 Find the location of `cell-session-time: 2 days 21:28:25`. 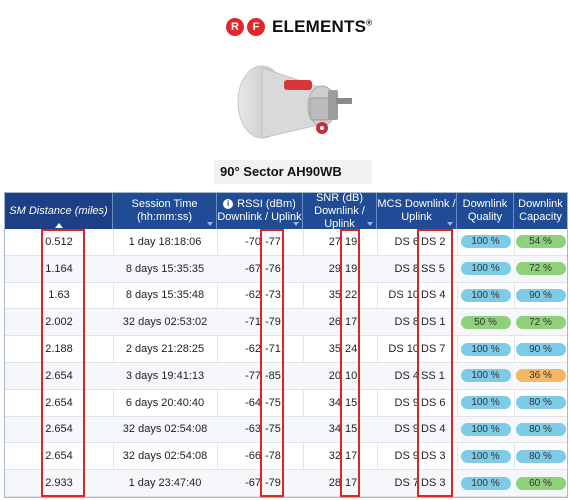

cell-session-time: 2 days 21:28:25 is located at coordinates (165, 349).